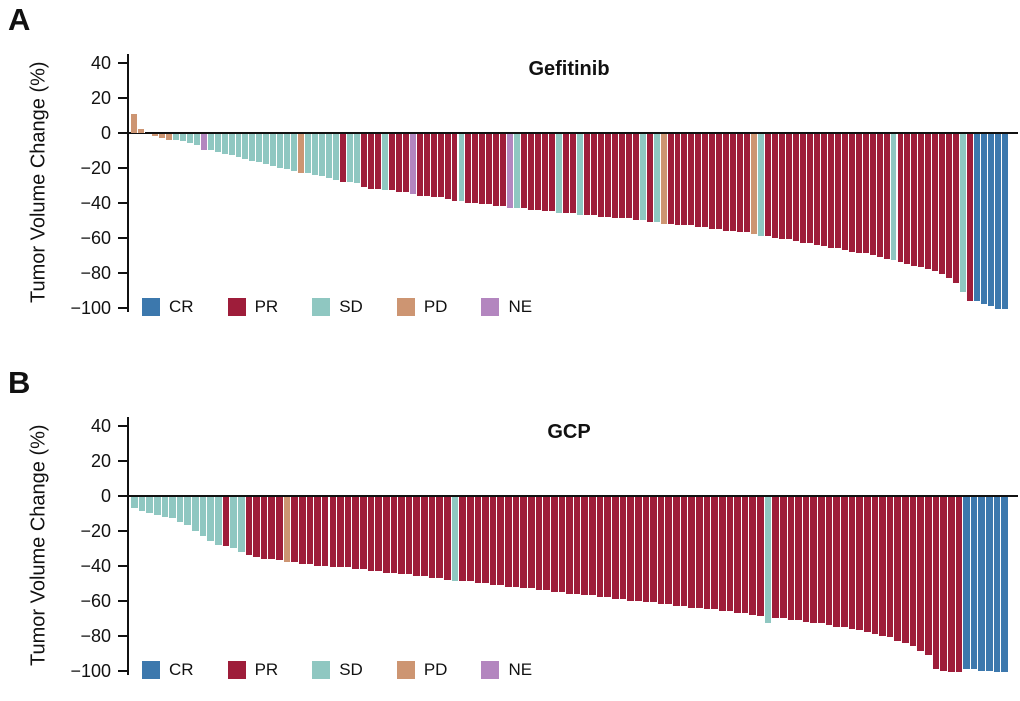 The width and height of the screenshot is (1020, 701). What do you see at coordinates (520, 669) in the screenshot?
I see `legend-label-ne: NE` at bounding box center [520, 669].